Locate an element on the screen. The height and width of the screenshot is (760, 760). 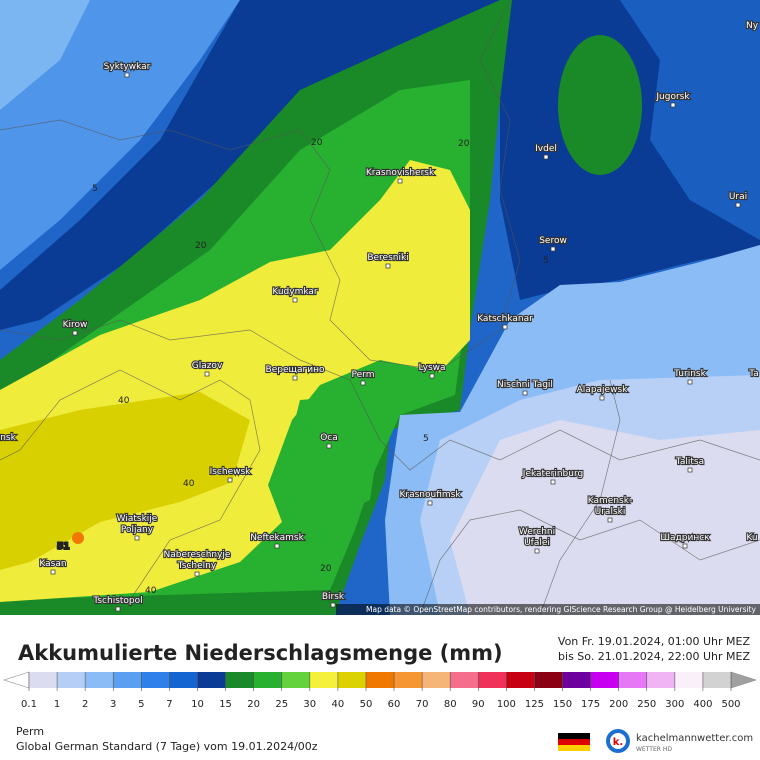
period-start: Von Fr. 19.01.2024, 01:00 Uhr MEZ is located at coordinates (654, 641).